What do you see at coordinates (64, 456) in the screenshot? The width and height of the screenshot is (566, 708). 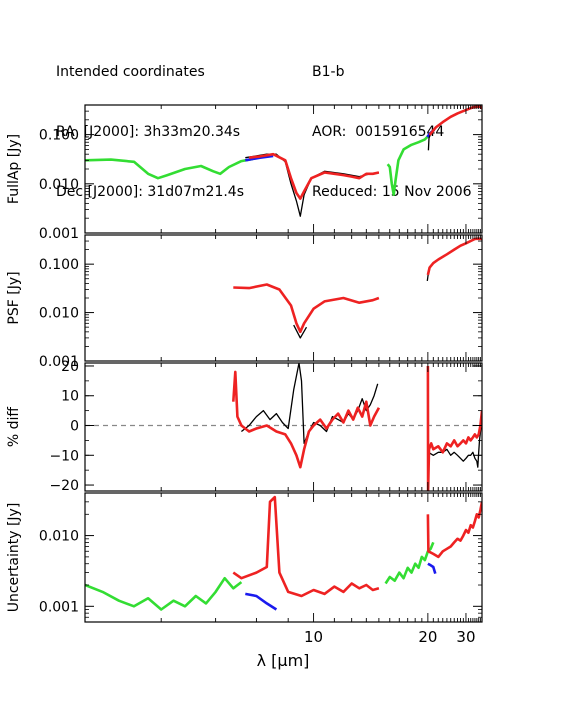 I see `y-tick-label: −10` at bounding box center [64, 456].